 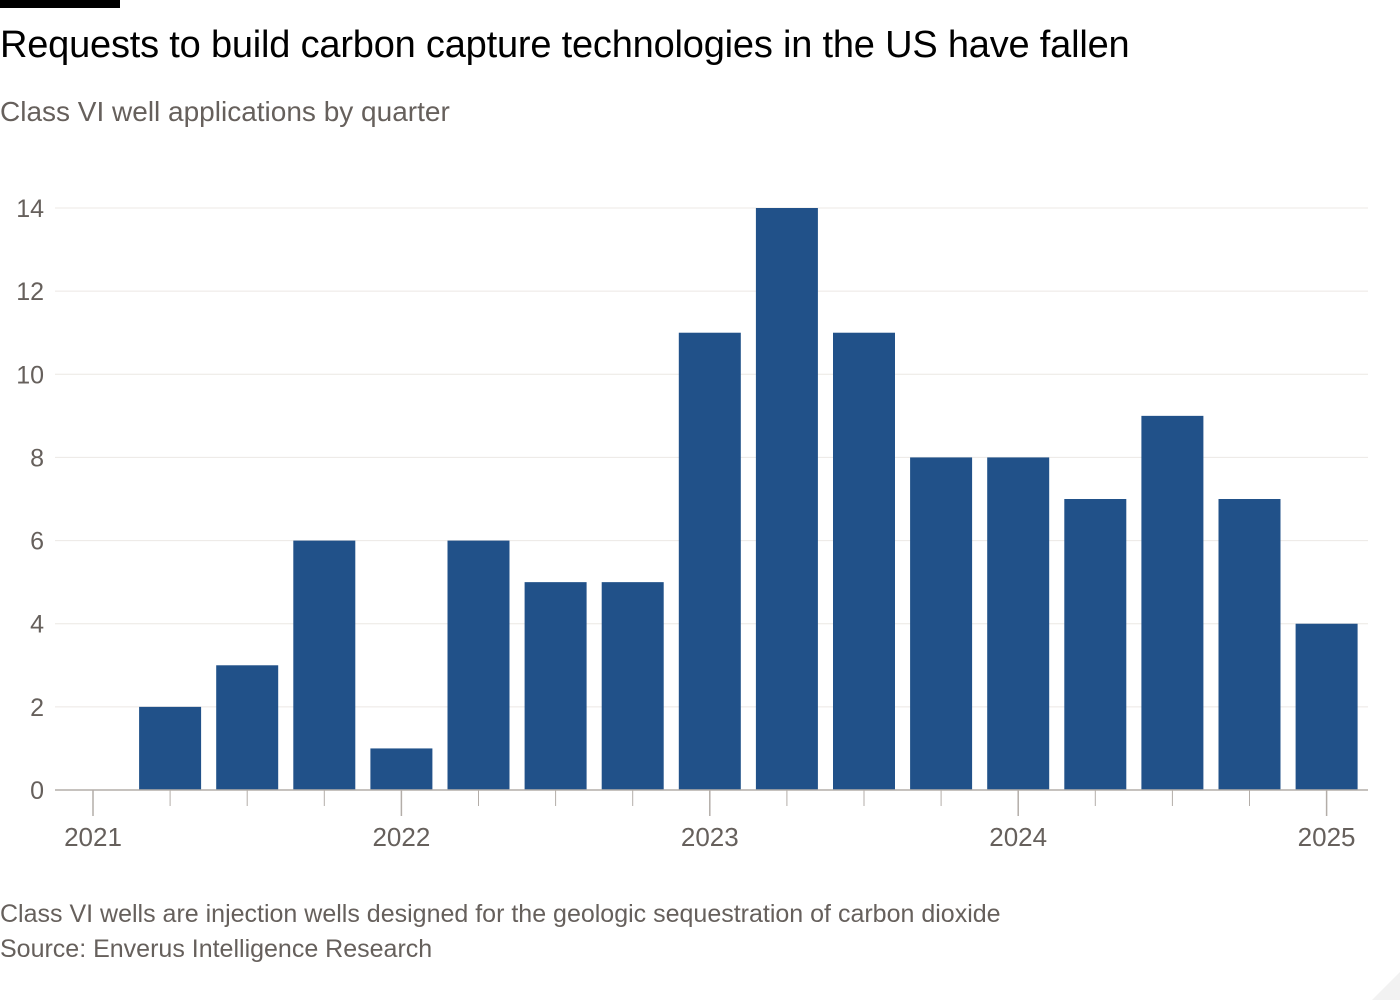 What do you see at coordinates (247, 727) in the screenshot?
I see `bar-2021-q3` at bounding box center [247, 727].